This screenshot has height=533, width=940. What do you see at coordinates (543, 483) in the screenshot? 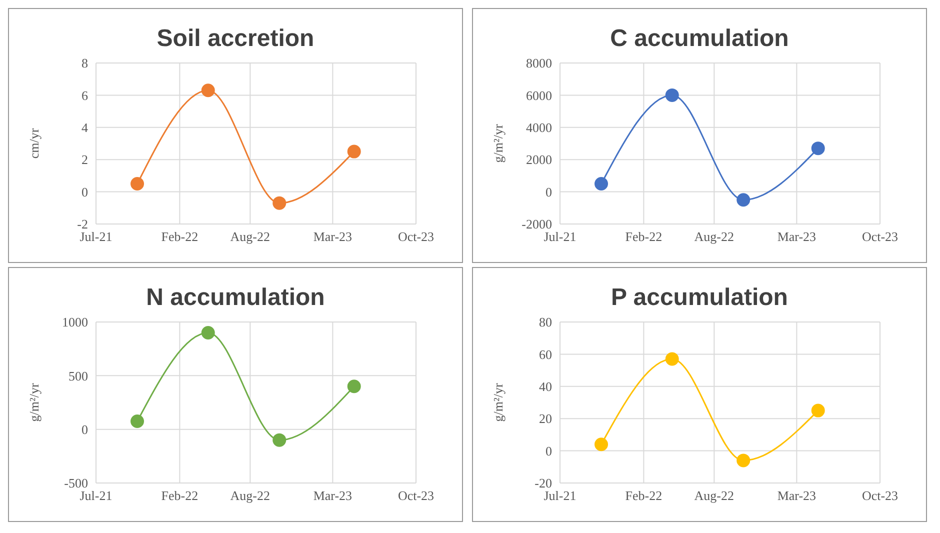
I see `y-tick-label: -20` at bounding box center [543, 483].